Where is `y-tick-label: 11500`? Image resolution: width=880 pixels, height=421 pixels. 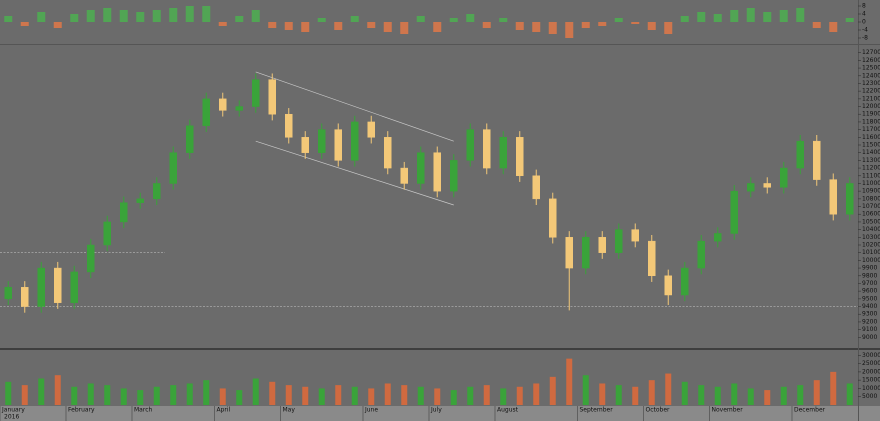
y-tick-label: 11500 is located at coordinates (871, 145).